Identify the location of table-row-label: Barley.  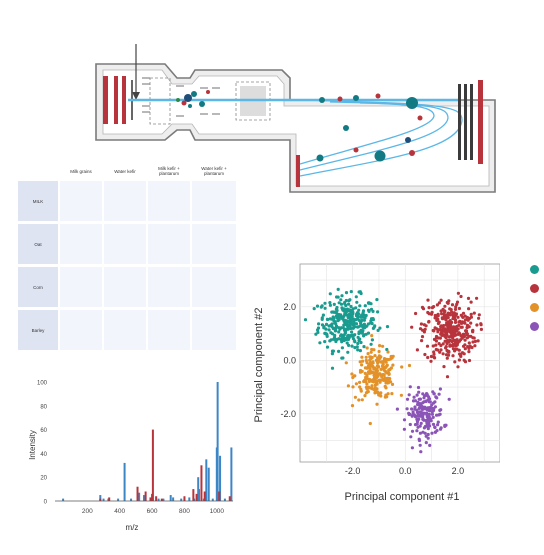
(38, 330).